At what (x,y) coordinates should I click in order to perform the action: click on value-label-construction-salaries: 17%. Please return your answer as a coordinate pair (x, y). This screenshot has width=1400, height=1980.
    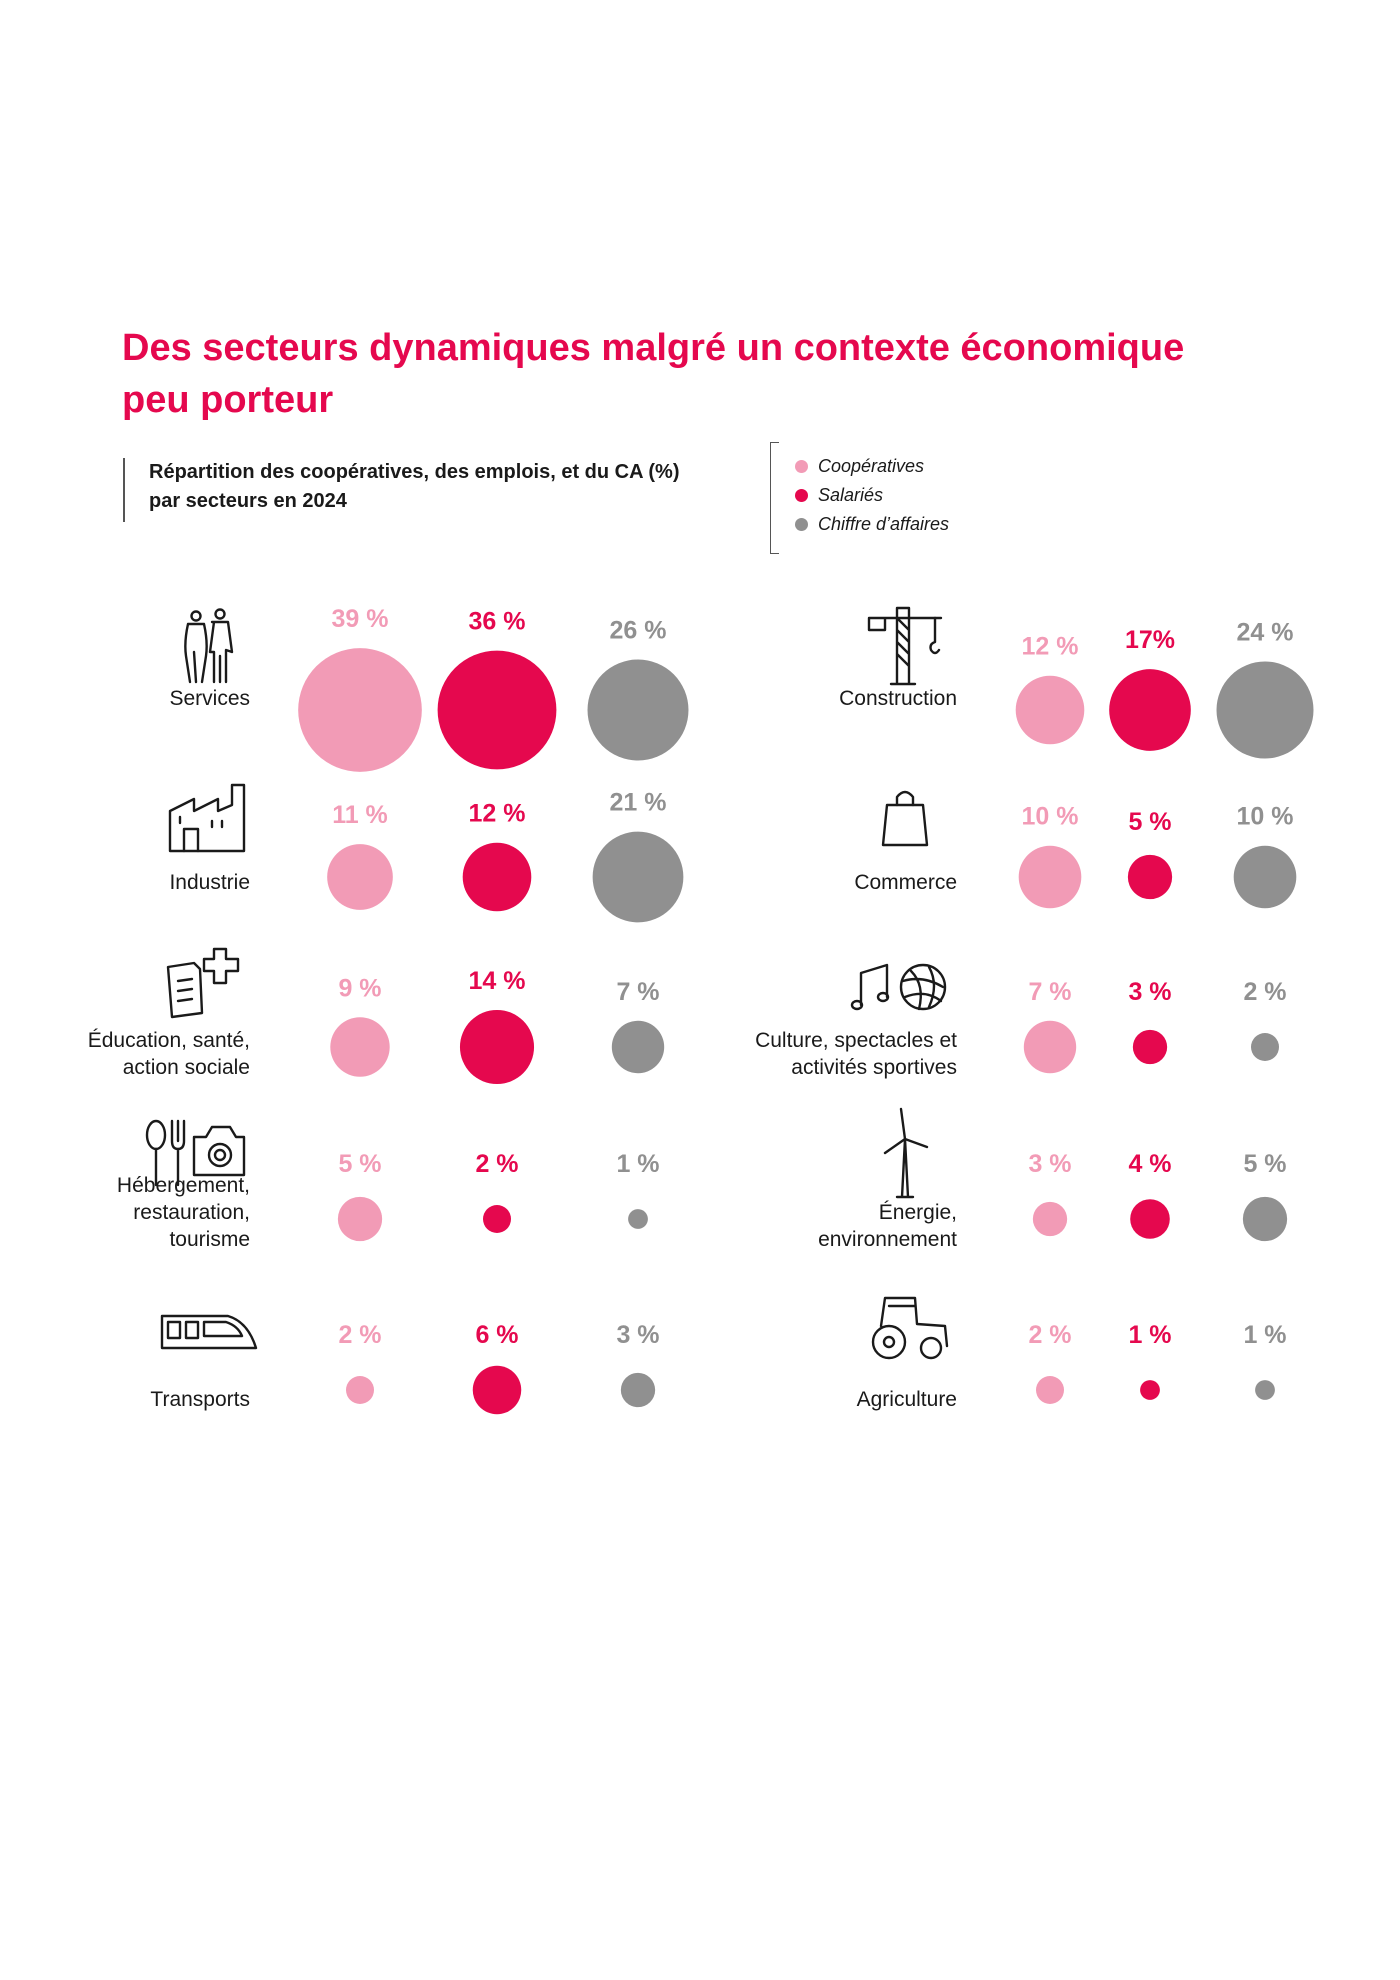
    Looking at the image, I should click on (1150, 640).